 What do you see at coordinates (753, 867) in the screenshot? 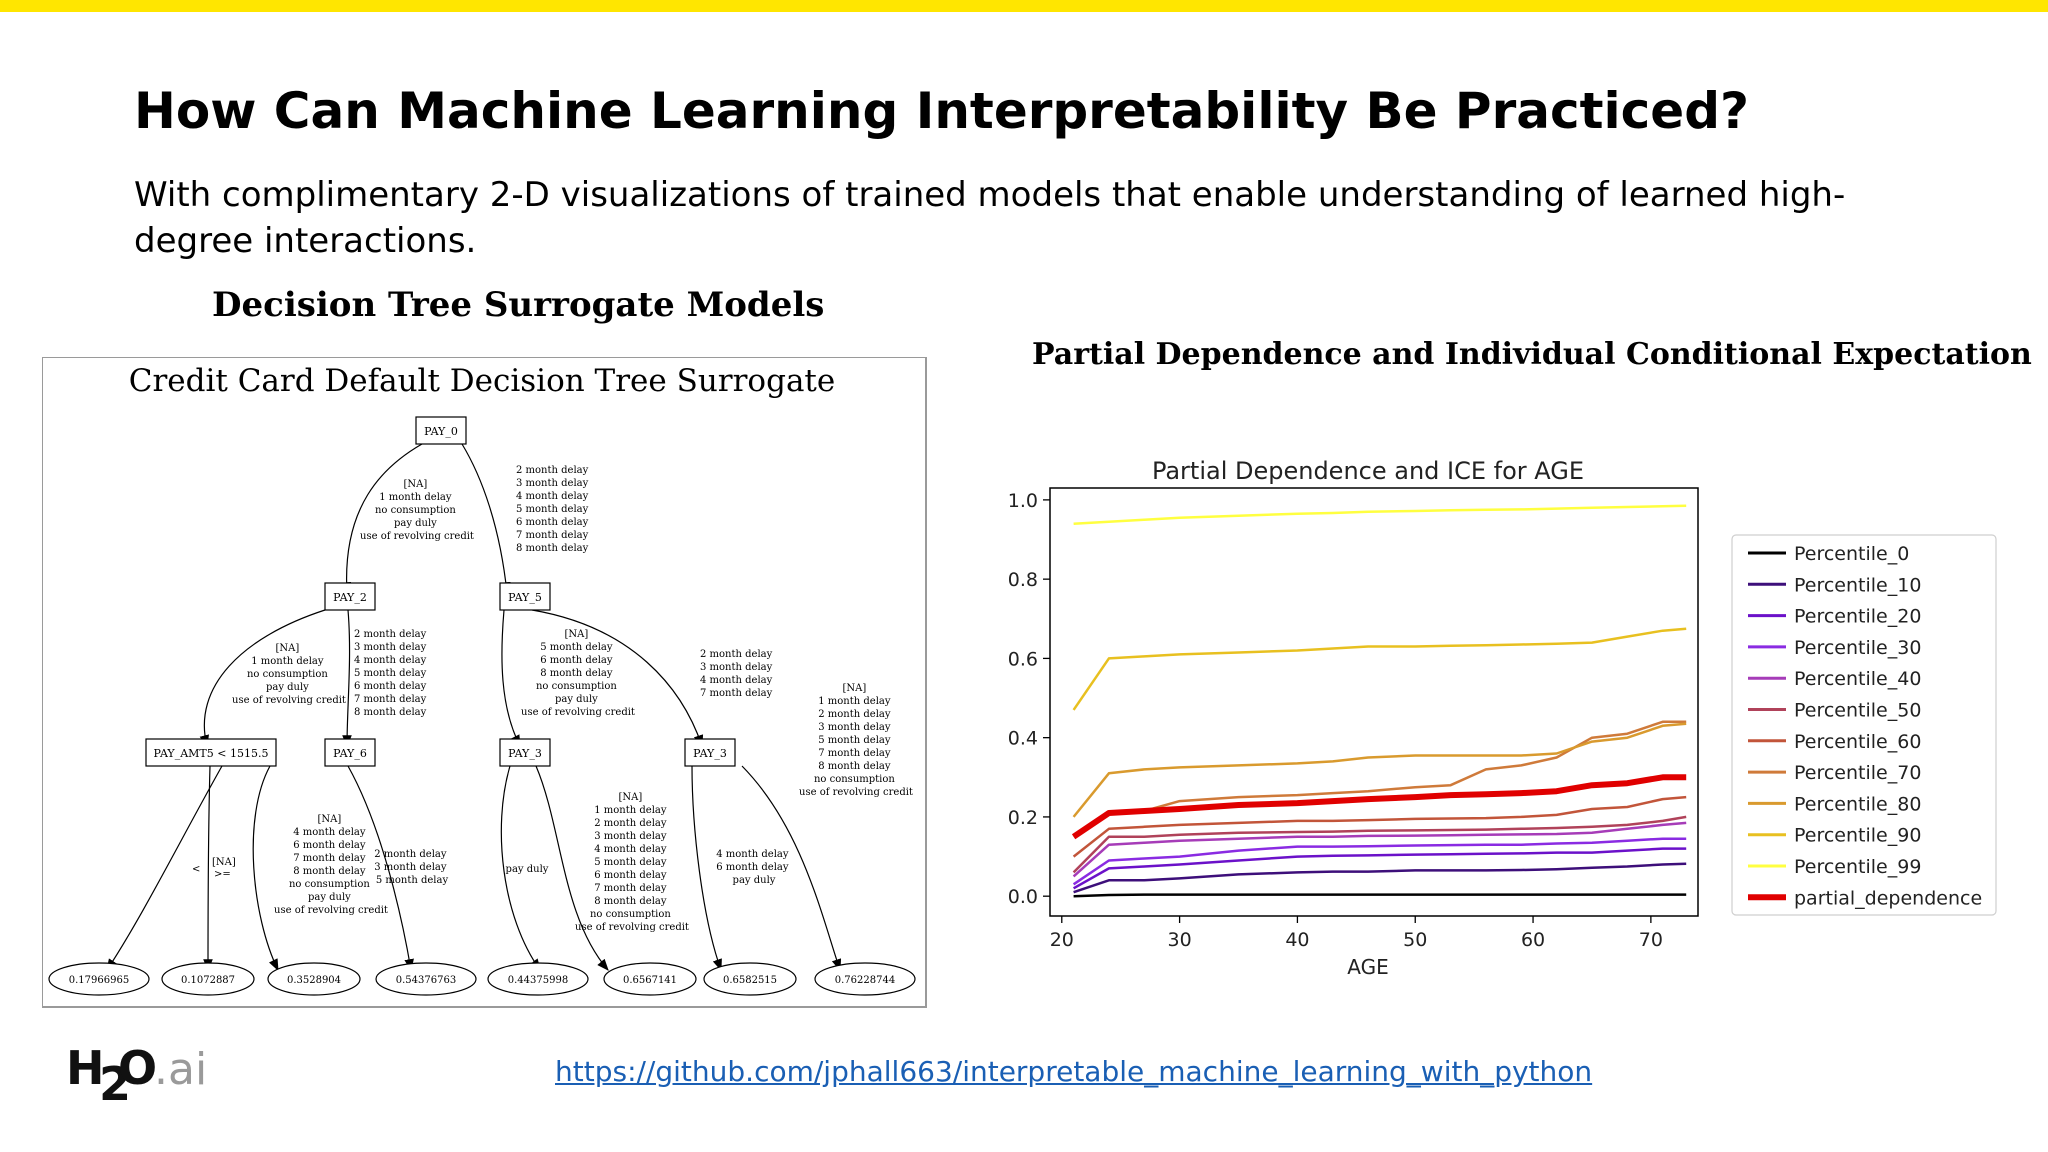
I see `edge-pay3b-left: 4 month delay 6 month delay pay duly` at bounding box center [753, 867].